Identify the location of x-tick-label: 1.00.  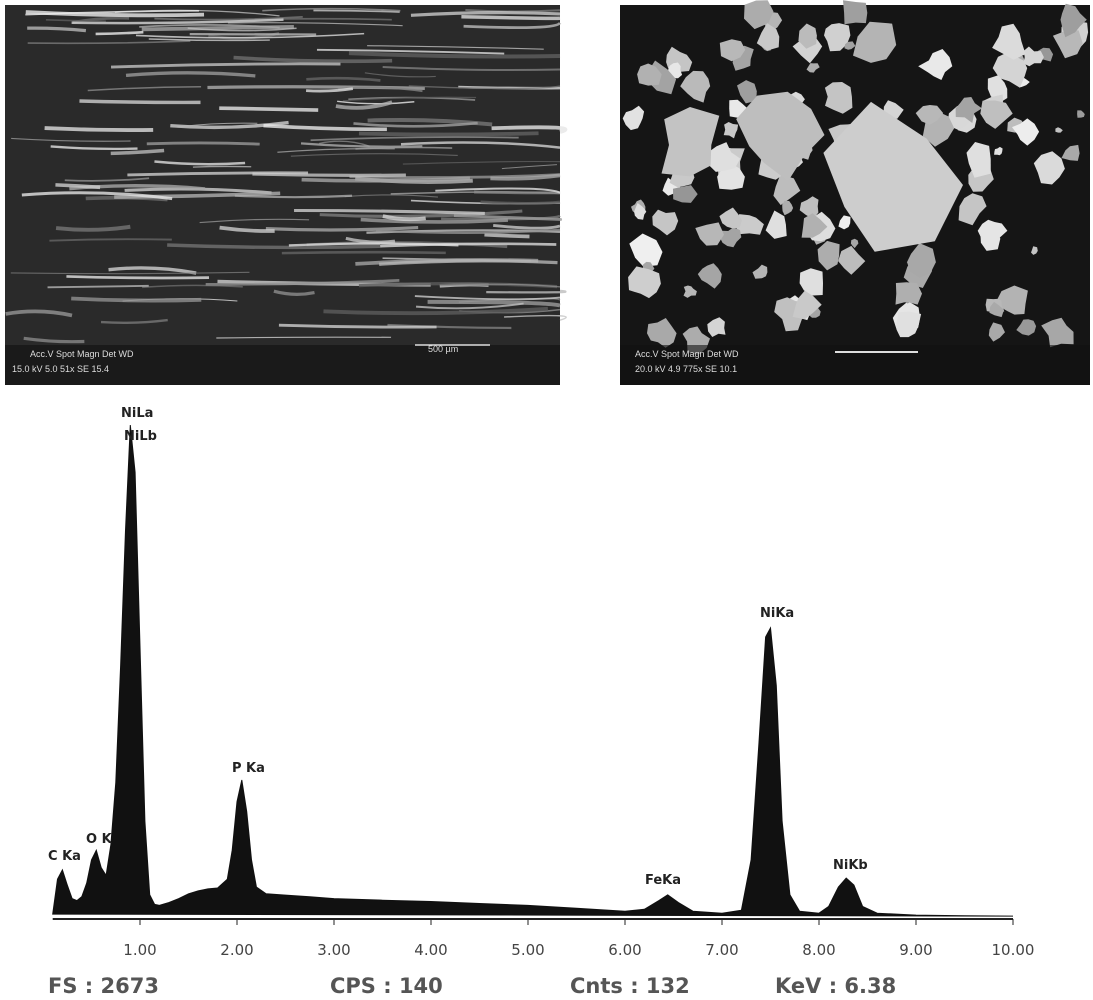
(139, 950).